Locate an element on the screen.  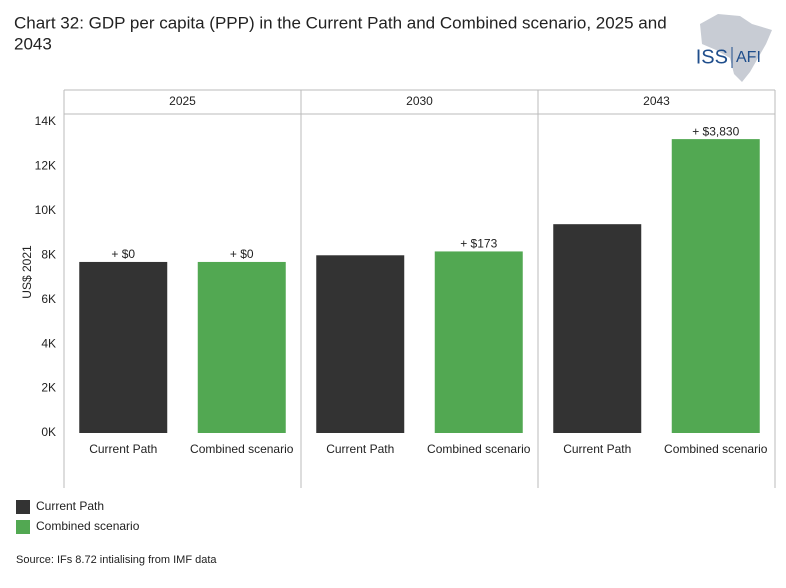
bar-annotation: + $173 is located at coordinates (478, 244).